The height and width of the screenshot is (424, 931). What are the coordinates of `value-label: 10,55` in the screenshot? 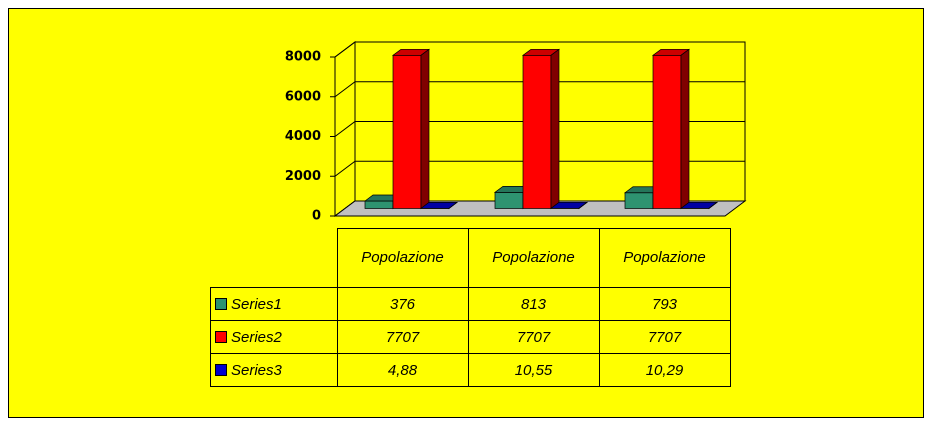 It's located at (533, 370).